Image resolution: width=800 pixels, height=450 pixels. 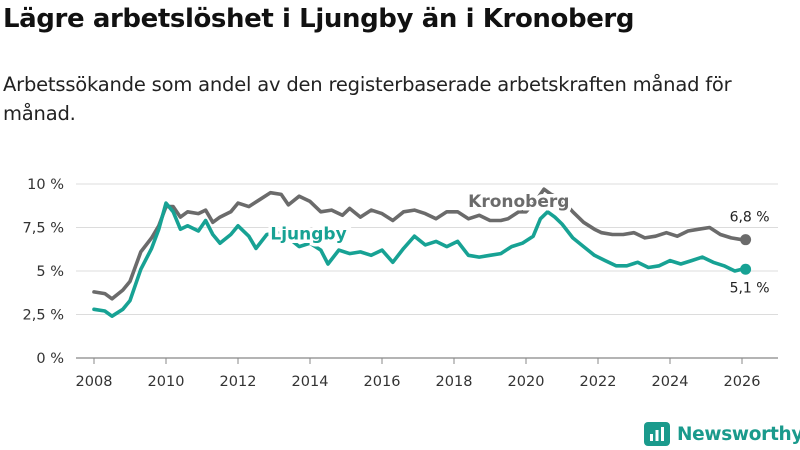 What do you see at coordinates (43, 316) in the screenshot?
I see `y-tick-label: 2,5 %` at bounding box center [43, 316].